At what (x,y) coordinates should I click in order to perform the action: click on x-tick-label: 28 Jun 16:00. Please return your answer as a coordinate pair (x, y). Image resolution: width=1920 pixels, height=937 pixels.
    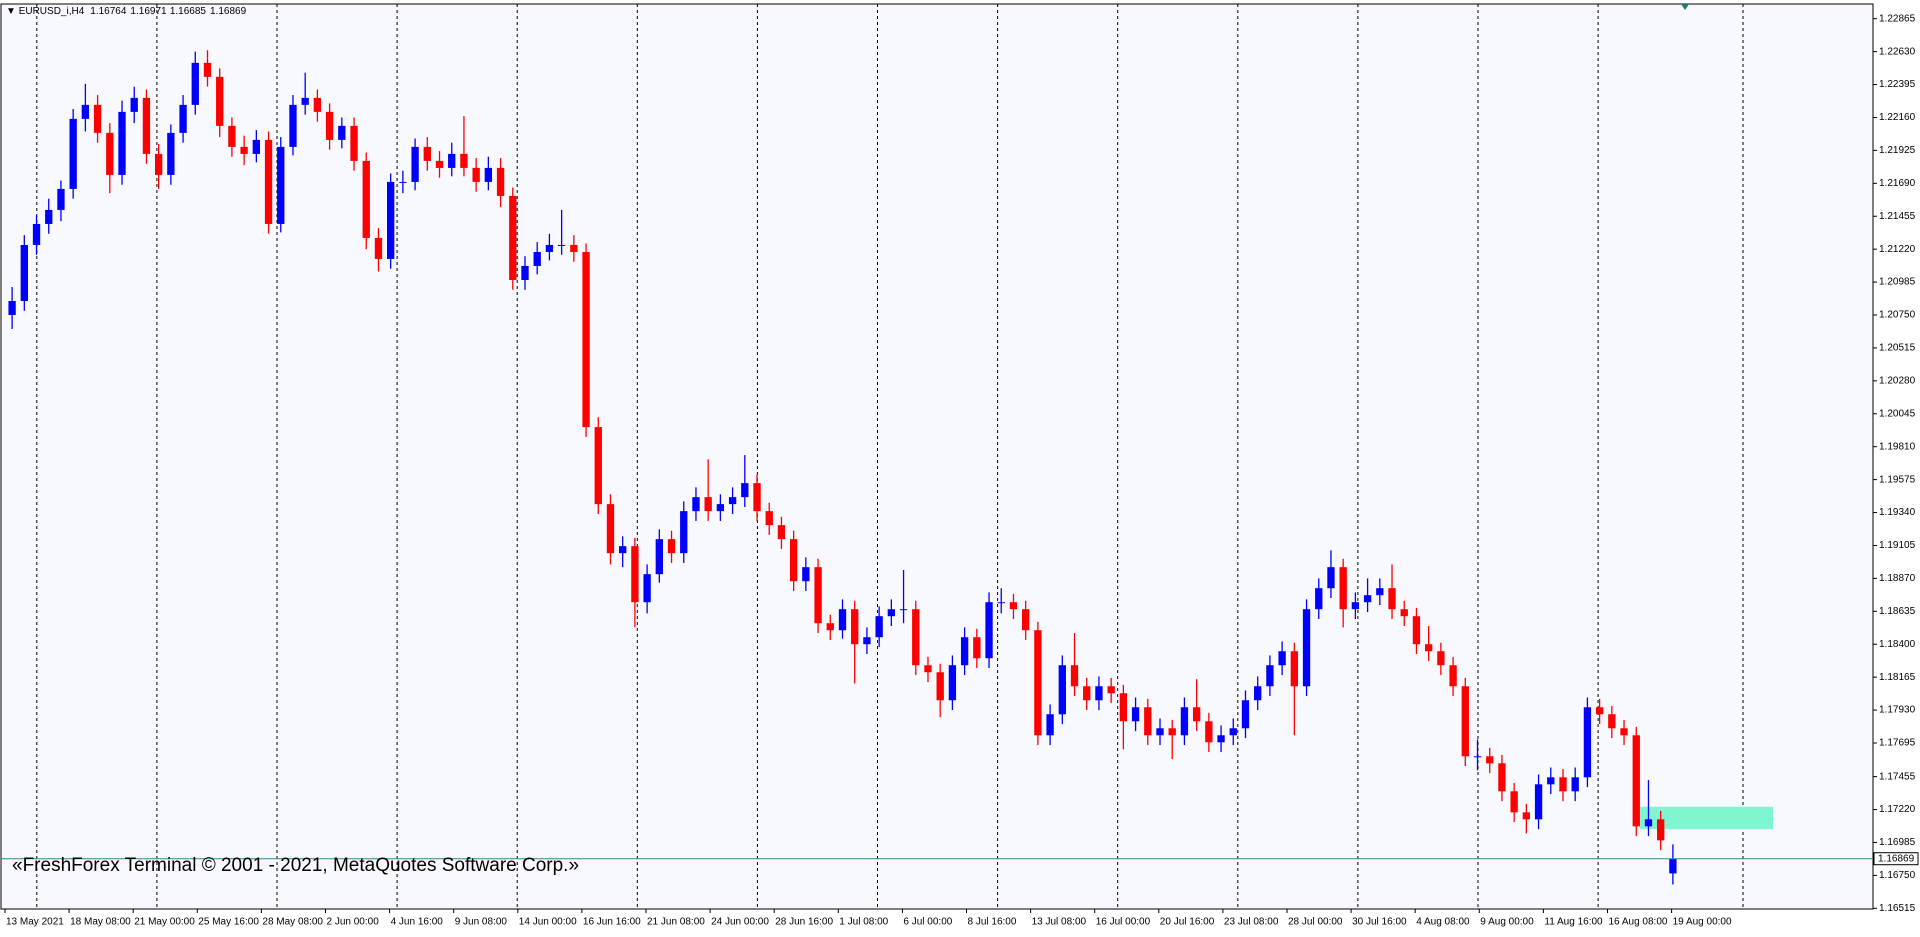
    Looking at the image, I should click on (804, 922).